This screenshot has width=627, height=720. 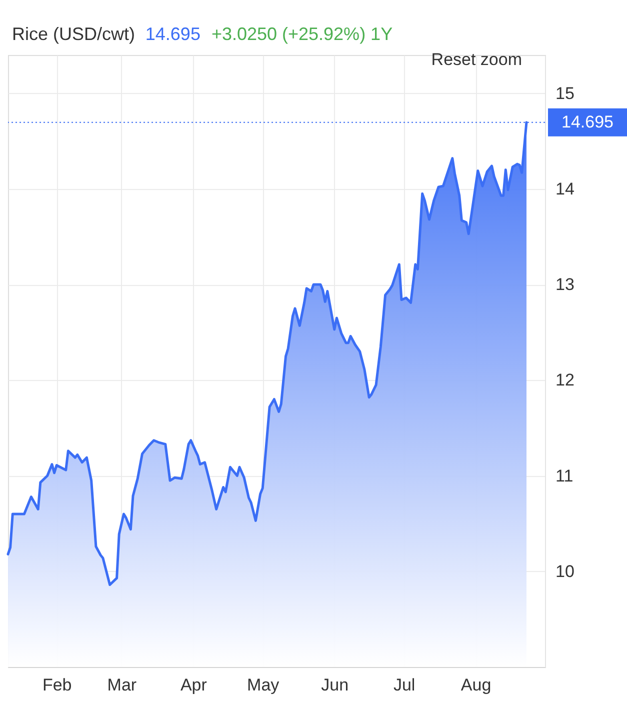 I want to click on x-tick-label: Apr, so click(x=194, y=685).